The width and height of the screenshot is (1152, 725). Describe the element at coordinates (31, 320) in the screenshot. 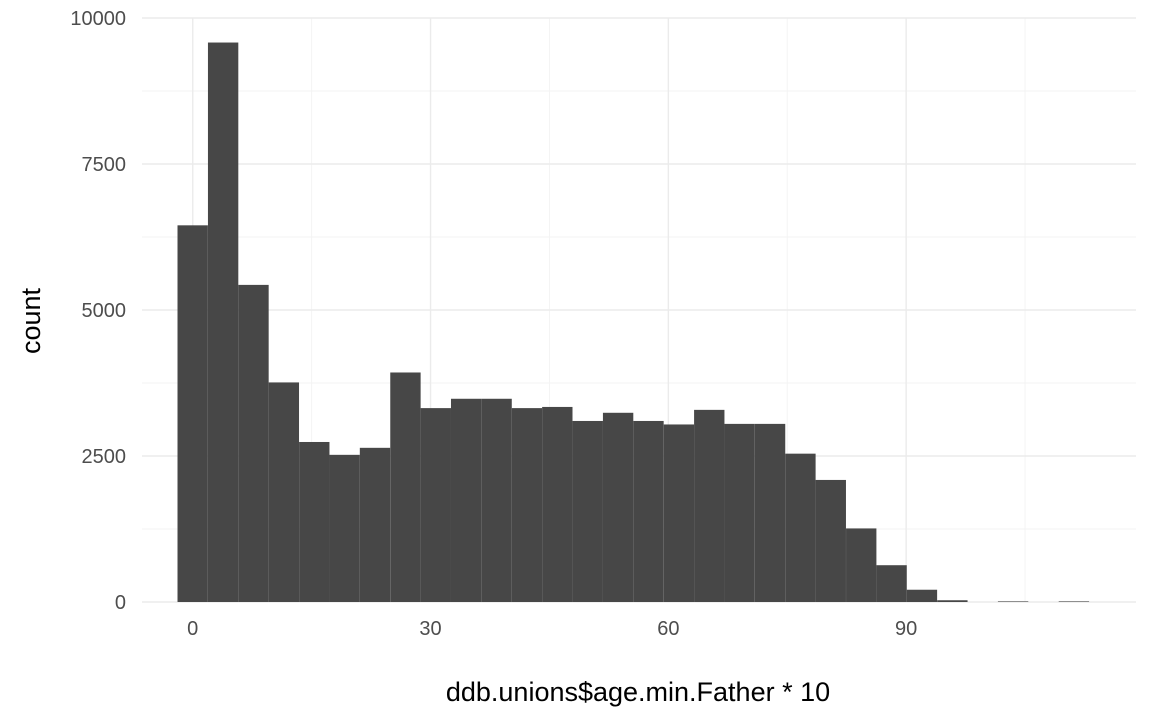

I see `y-axis-title: count` at that location.